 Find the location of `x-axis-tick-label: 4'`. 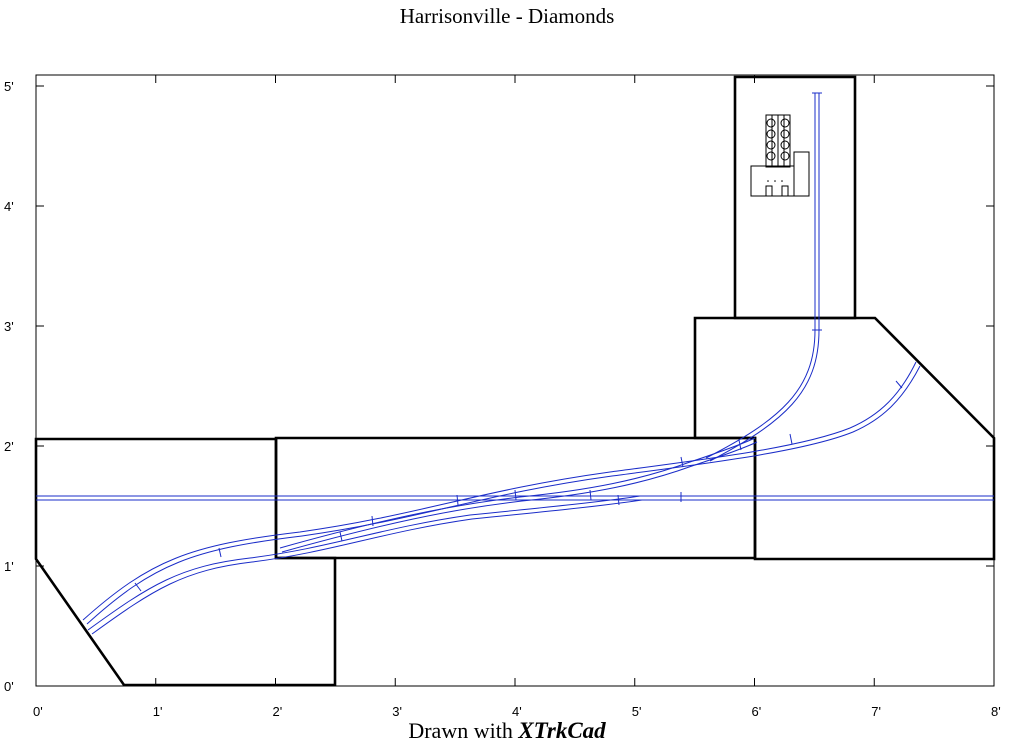

x-axis-tick-label: 4' is located at coordinates (517, 711).